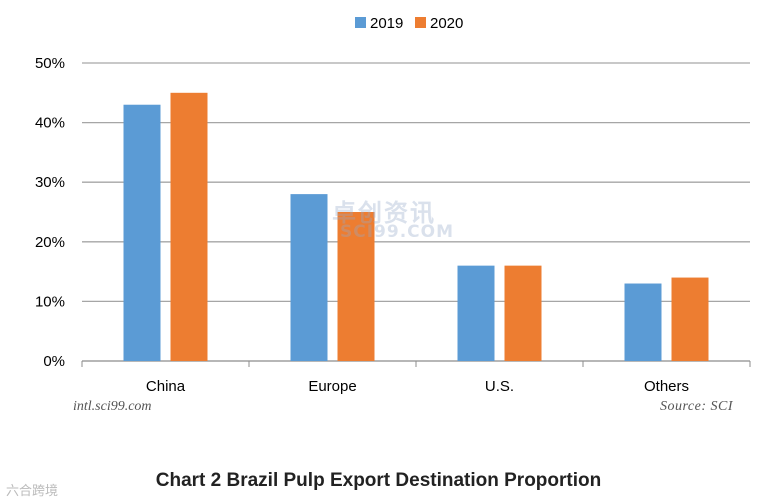 This screenshot has height=503, width=757. Describe the element at coordinates (332, 386) in the screenshot. I see `x-category-label: Europe` at that location.